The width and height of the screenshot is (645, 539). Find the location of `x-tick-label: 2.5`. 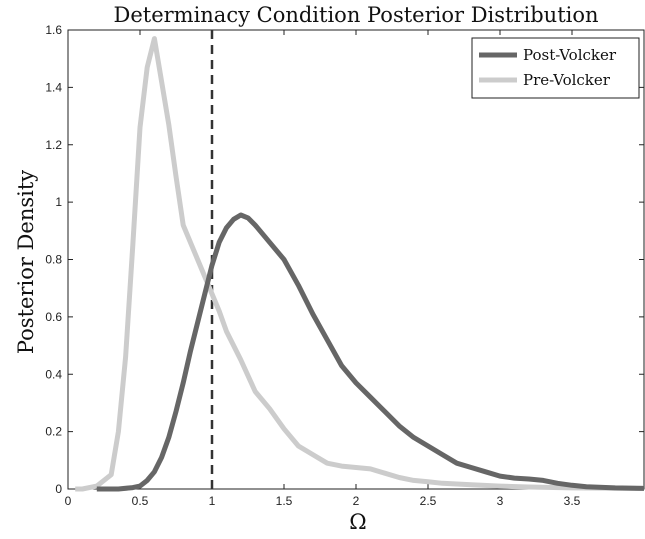

x-tick-label: 2.5 is located at coordinates (428, 501).